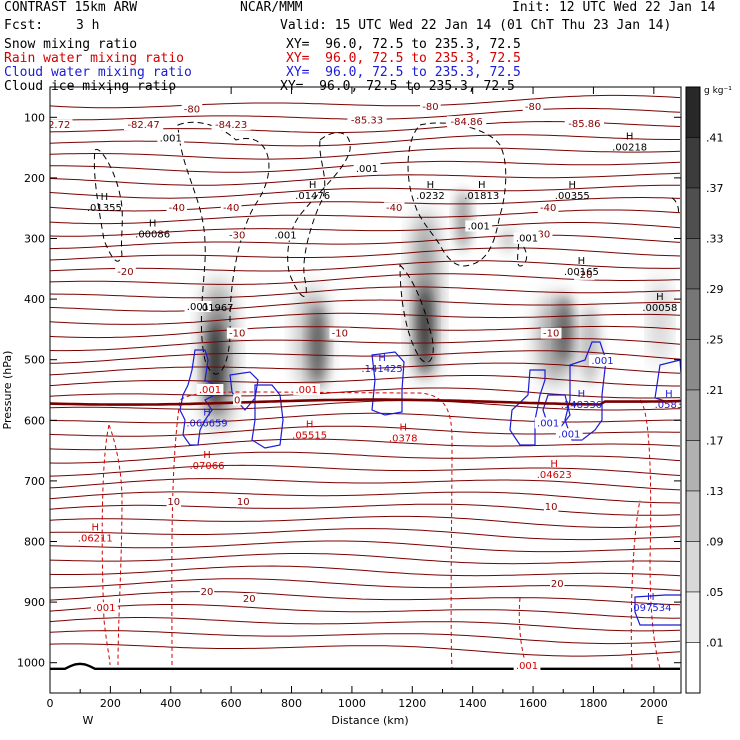 This screenshot has height=740, width=740. What do you see at coordinates (581, 405) in the screenshot?
I see `cloud-water-max-value: .148336` at bounding box center [581, 405].